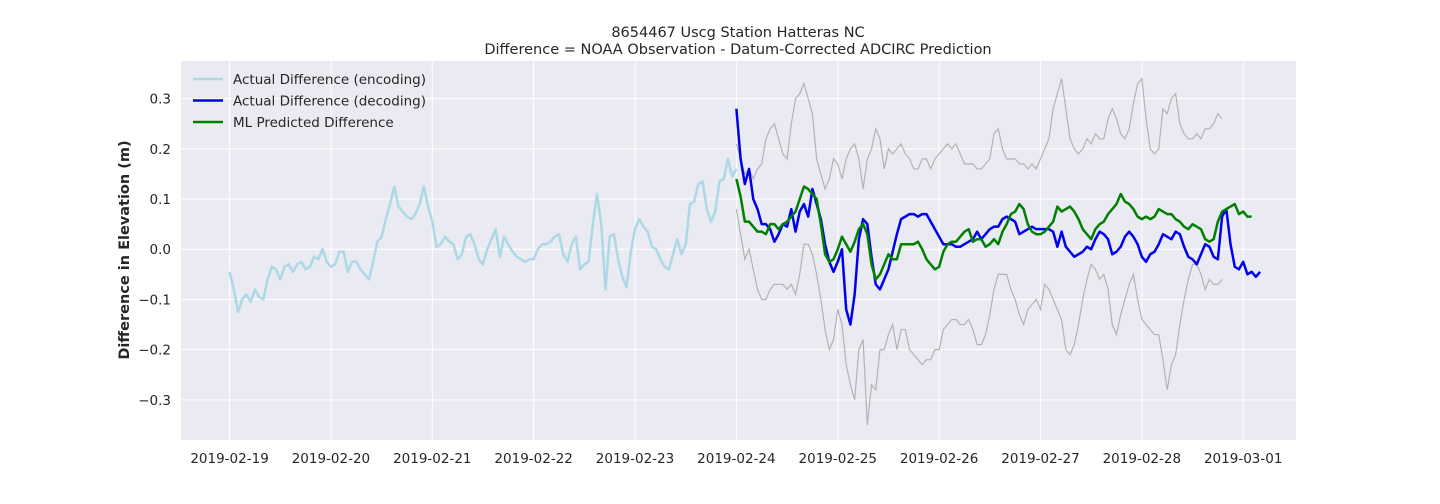 The image size is (1440, 504). Describe the element at coordinates (154, 300) in the screenshot. I see `y-tick-label: −0.1` at that location.